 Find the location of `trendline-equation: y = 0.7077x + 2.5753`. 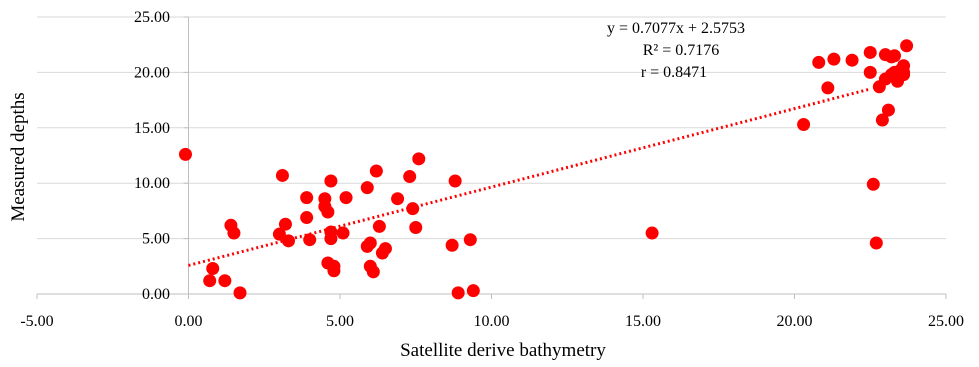

trendline-equation: y = 0.7077x + 2.5753 is located at coordinates (676, 28).